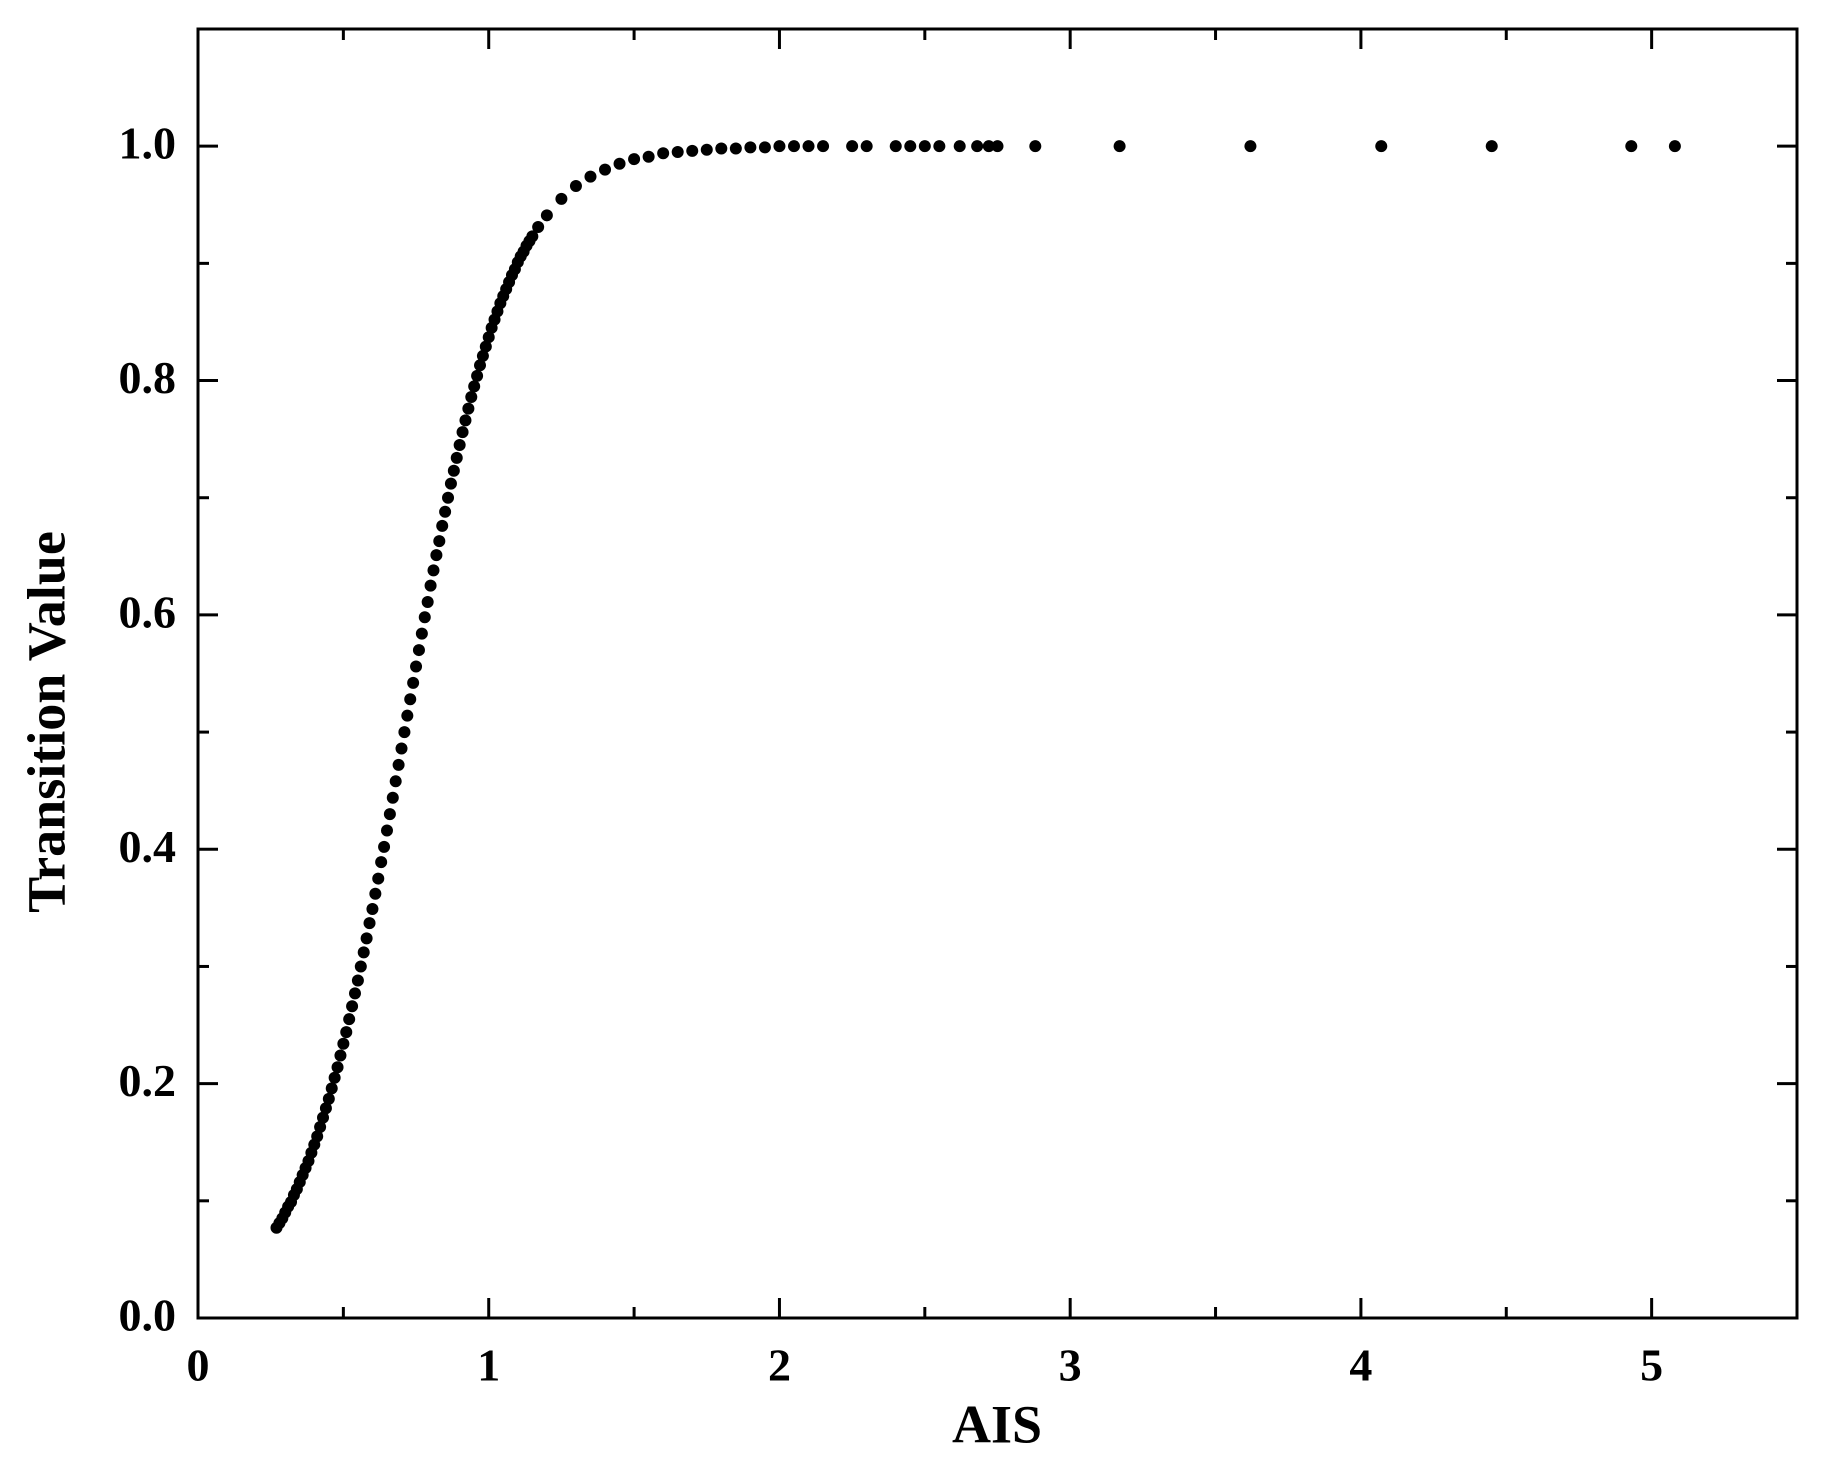 The height and width of the screenshot is (1470, 1825). Describe the element at coordinates (488, 1365) in the screenshot. I see `x-tick-label: 1` at that location.